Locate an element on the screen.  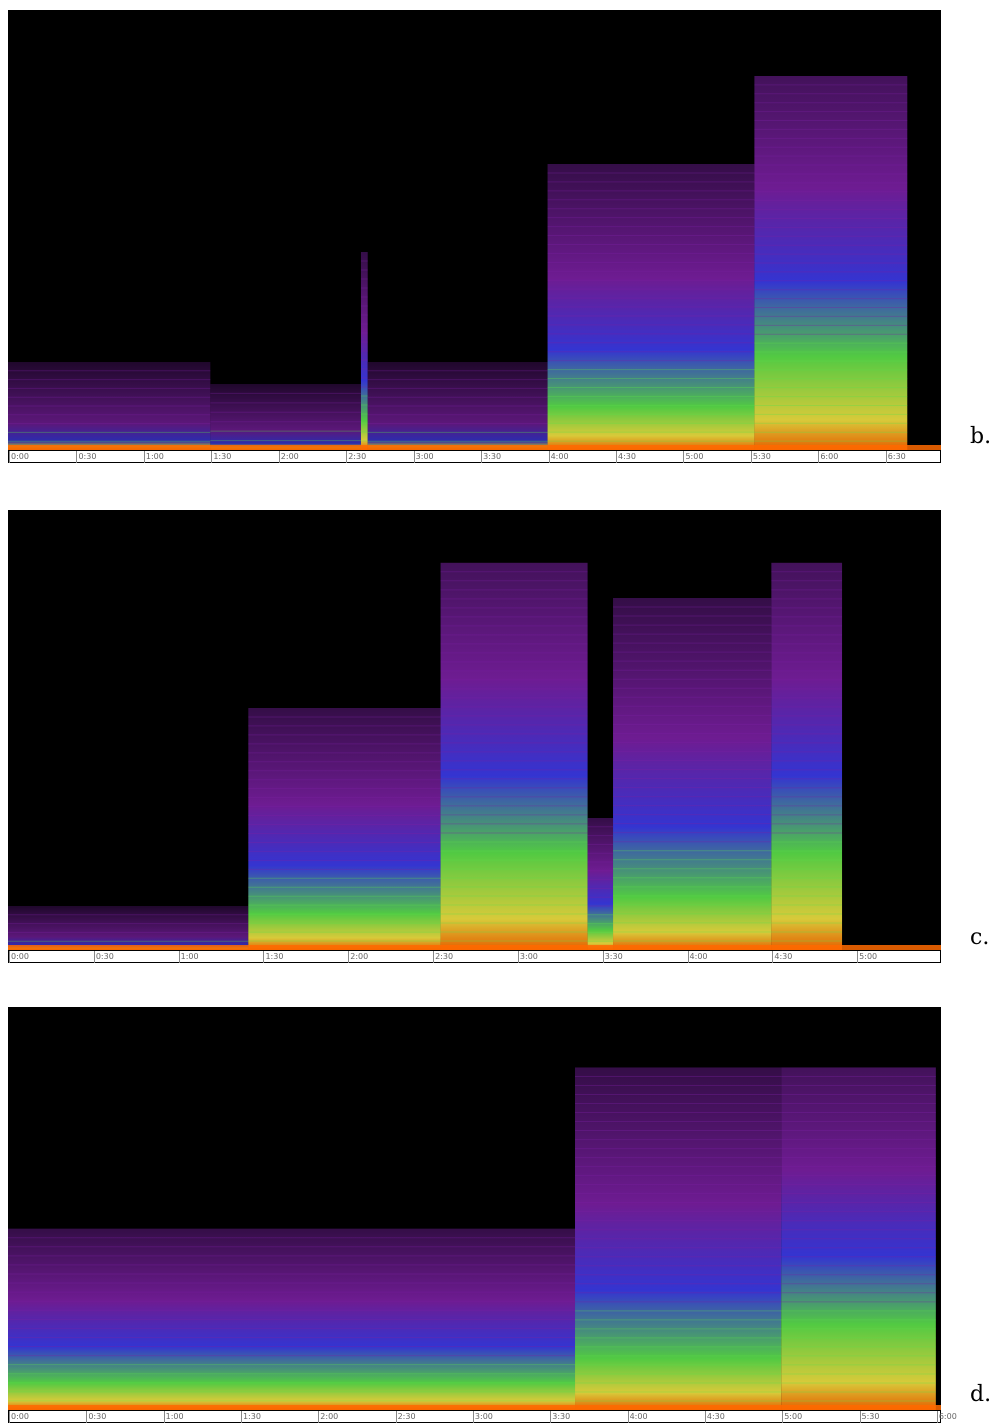
time-tick-d-7: 3:30 is located at coordinates (560, 1417).